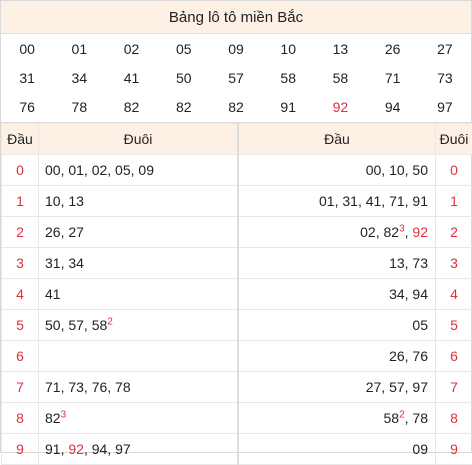 This screenshot has height=465, width=472. I want to click on lottery-number: 76, so click(27, 107).